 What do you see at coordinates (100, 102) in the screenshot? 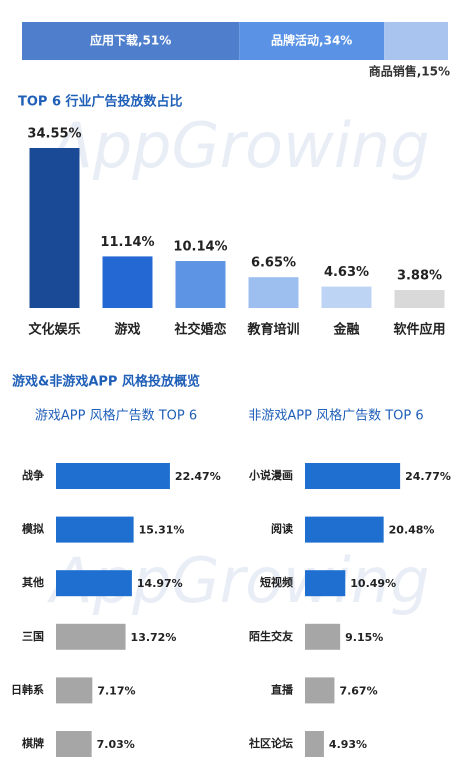
I see `chart-title: TOP 6 行业广告投放数占比` at bounding box center [100, 102].